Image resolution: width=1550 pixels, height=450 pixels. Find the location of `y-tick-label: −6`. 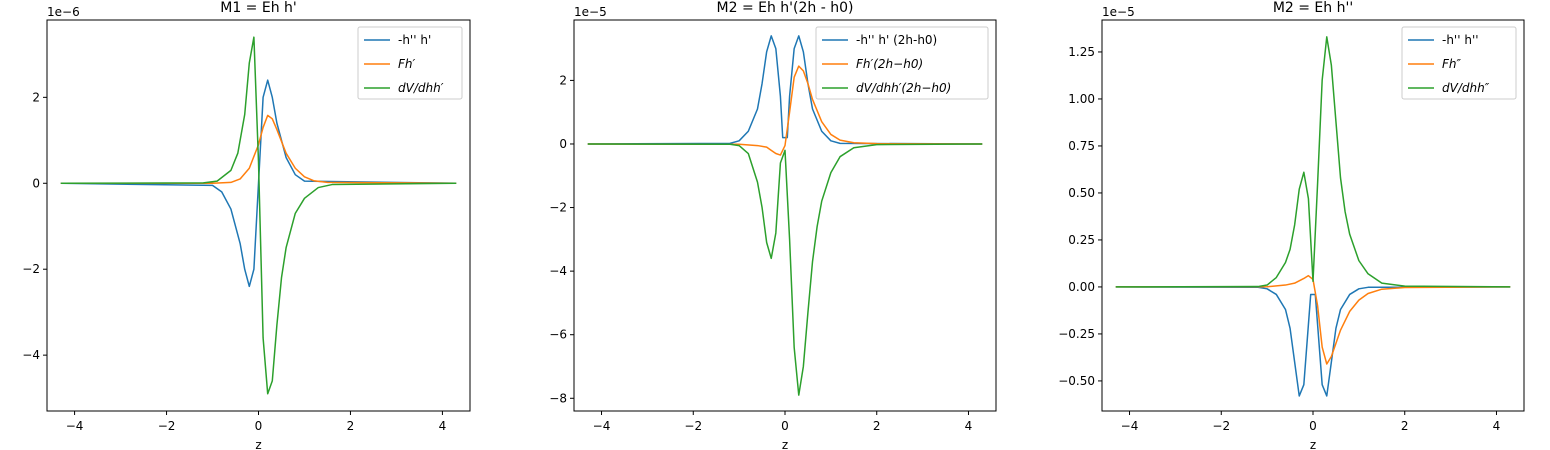

y-tick-label: −6 is located at coordinates (558, 335).